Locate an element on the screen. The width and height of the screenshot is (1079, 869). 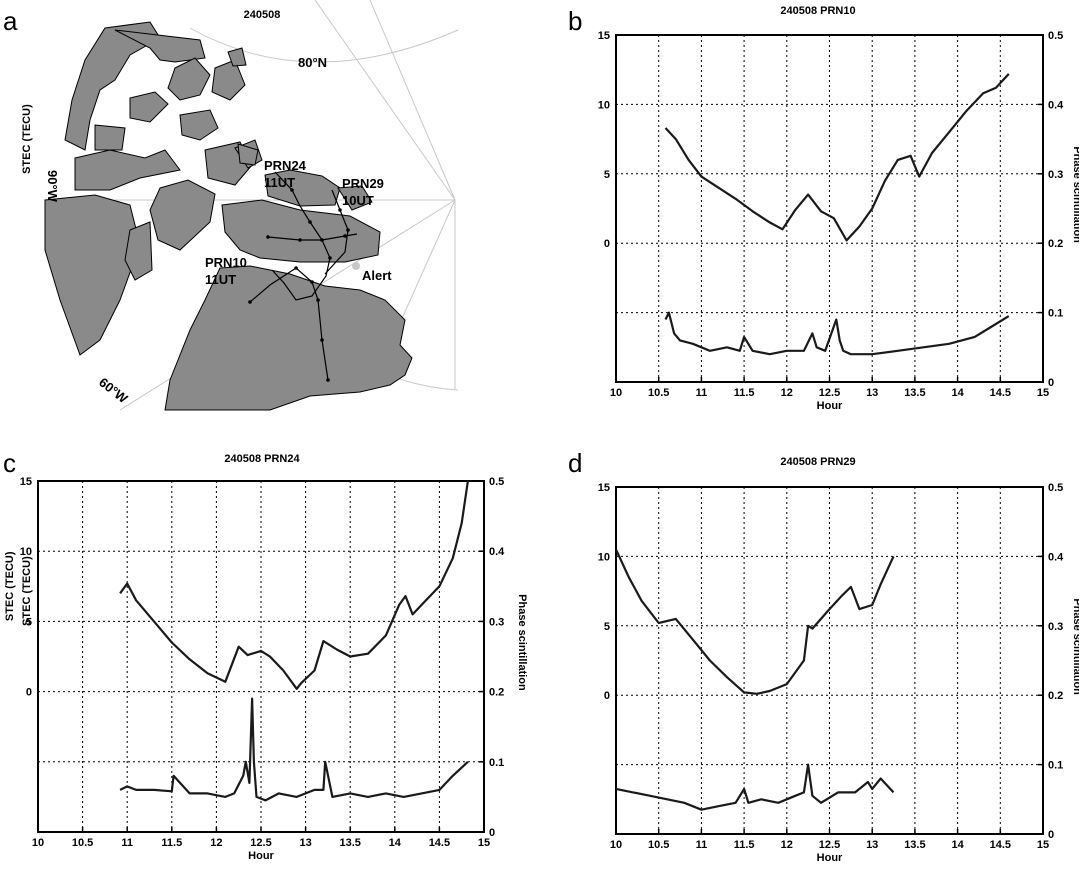
lon-label-90: 90°W is located at coordinates (52, 186).